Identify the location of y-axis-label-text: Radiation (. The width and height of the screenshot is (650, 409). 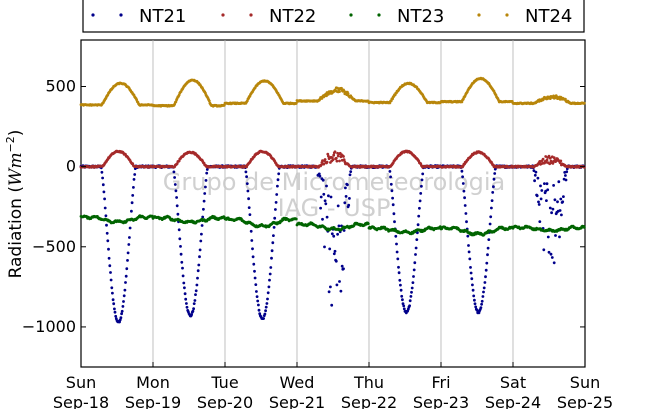
(16, 232).